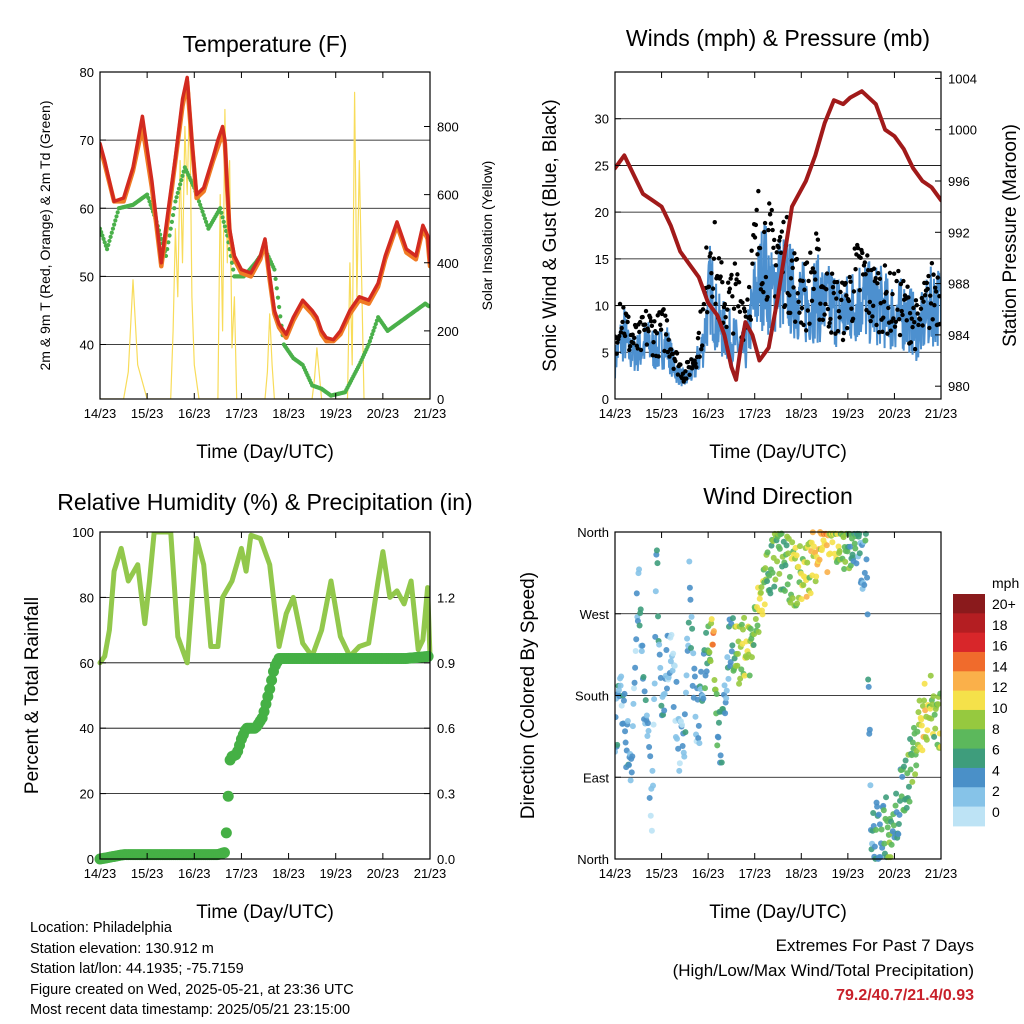 Image resolution: width=1024 pixels, height=1024 pixels. Describe the element at coordinates (430, 413) in the screenshot. I see `temperature-xtick-label: 21/23` at that location.